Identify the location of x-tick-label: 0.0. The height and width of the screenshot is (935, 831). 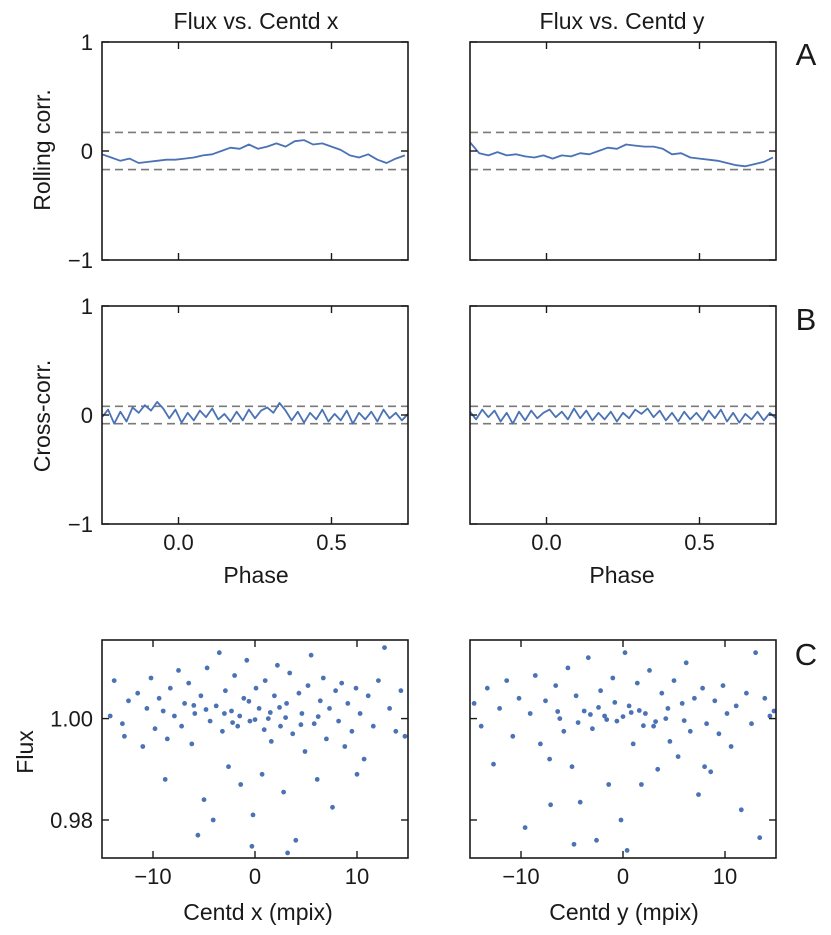
(546, 542).